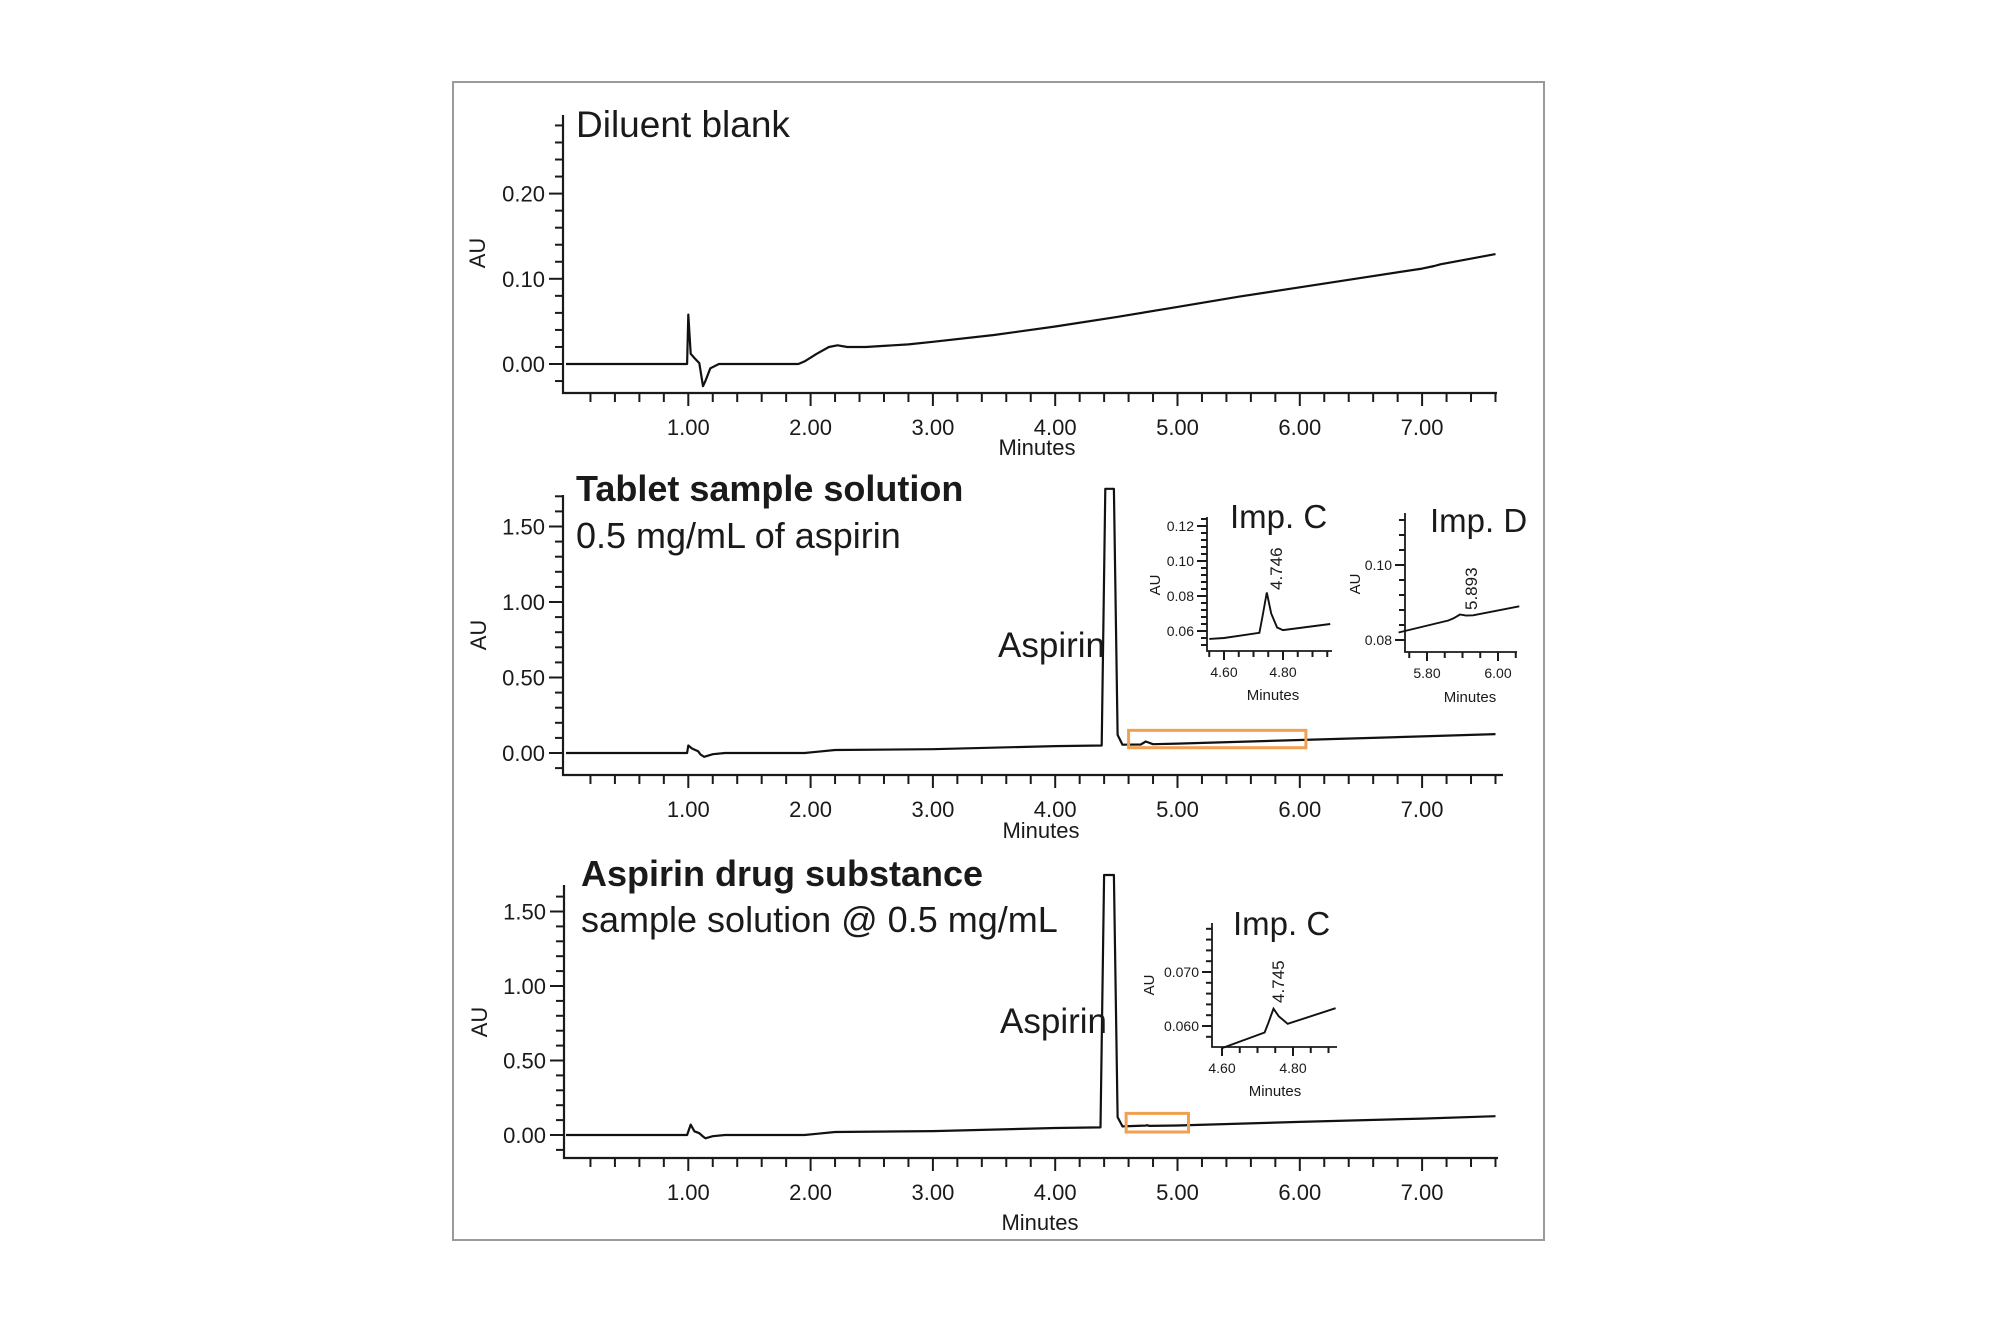  I want to click on inset-y-tick-label: 0.070, so click(1181, 972).